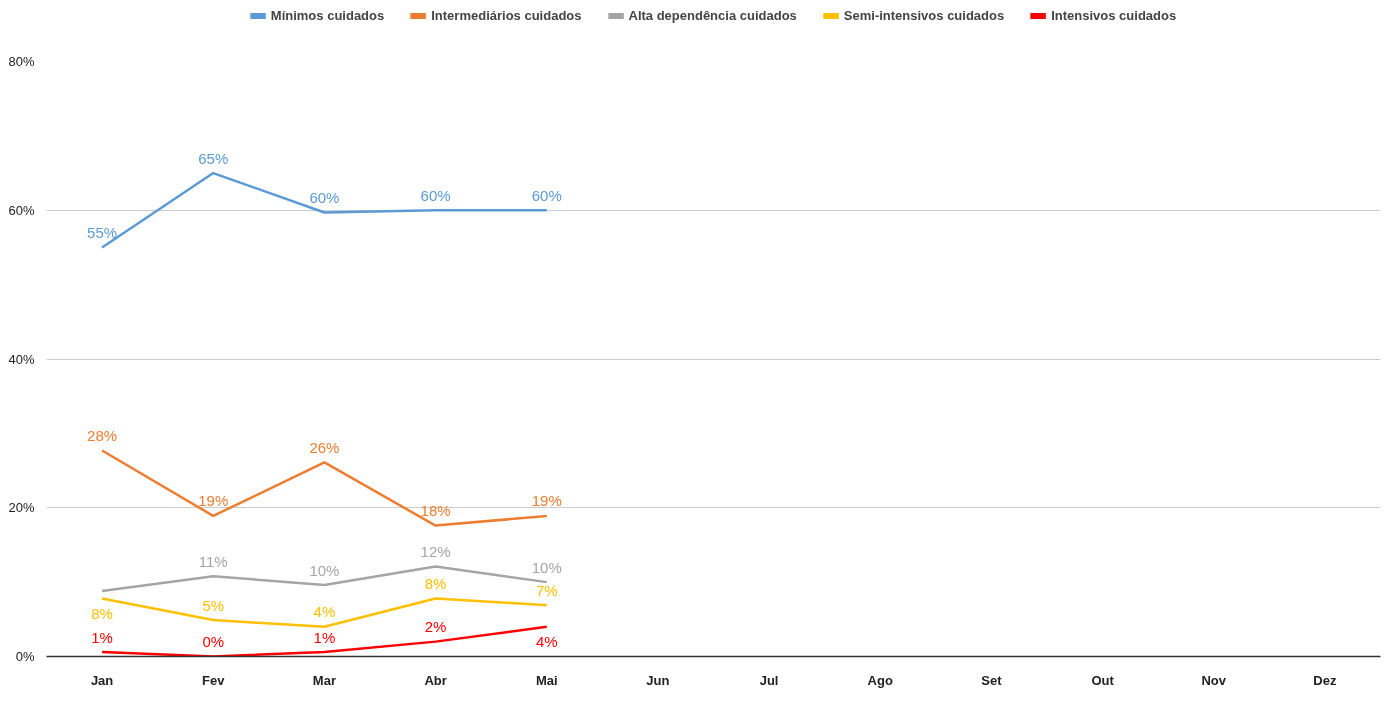  What do you see at coordinates (102, 232) in the screenshot?
I see `data-label: 55%` at bounding box center [102, 232].